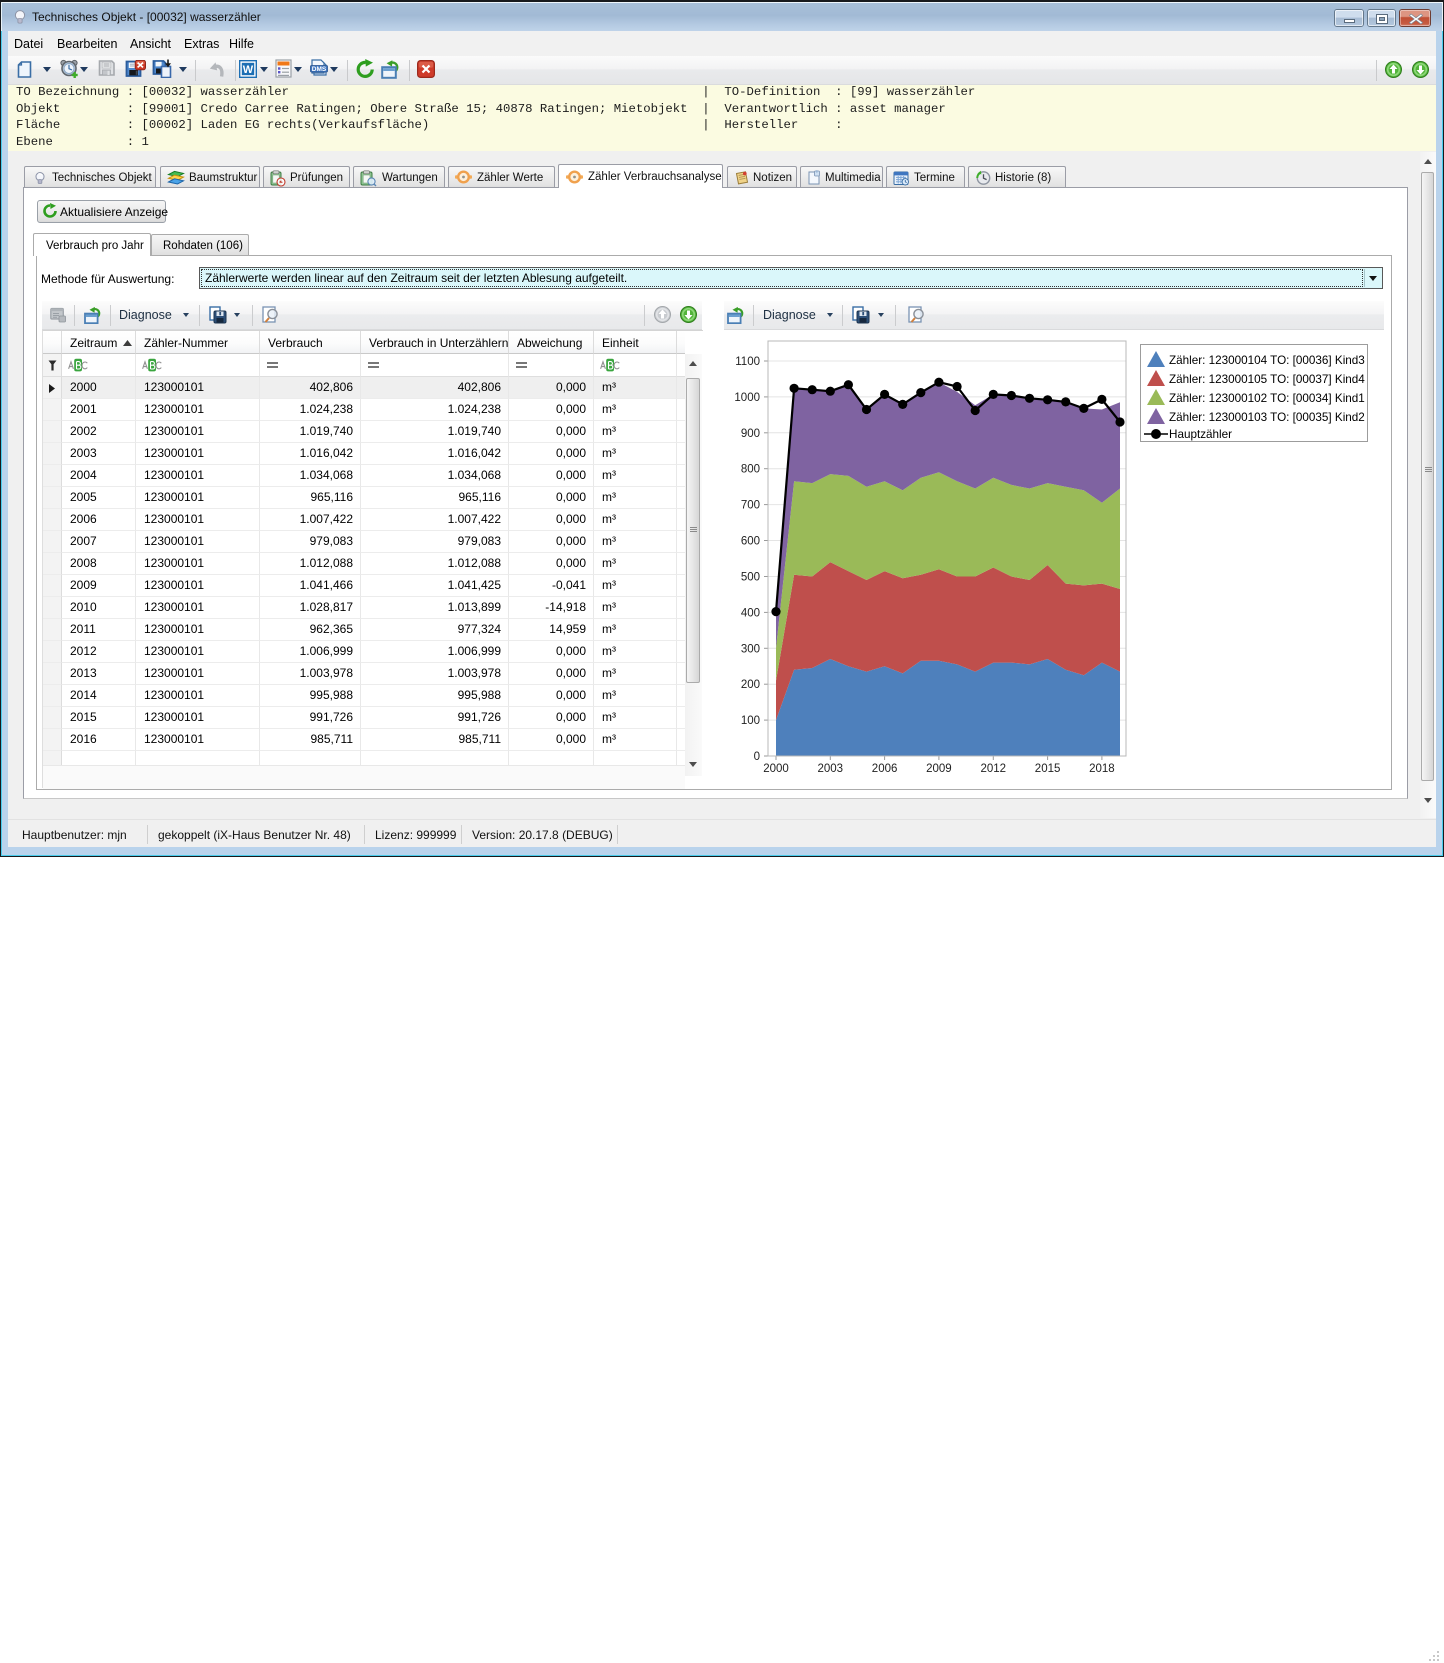 The height and width of the screenshot is (1663, 1444). I want to click on svg-text: 500, so click(750, 578).